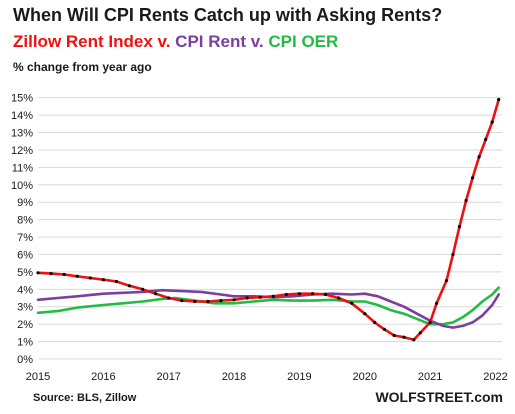 The width and height of the screenshot is (515, 414). What do you see at coordinates (22, 229) in the screenshot?
I see `y-tick-labels: 0% 1% 2% 3% 4% 5% 6% 7% 8% 9% 10% 11% 12% 13% 14% 15%` at bounding box center [22, 229].